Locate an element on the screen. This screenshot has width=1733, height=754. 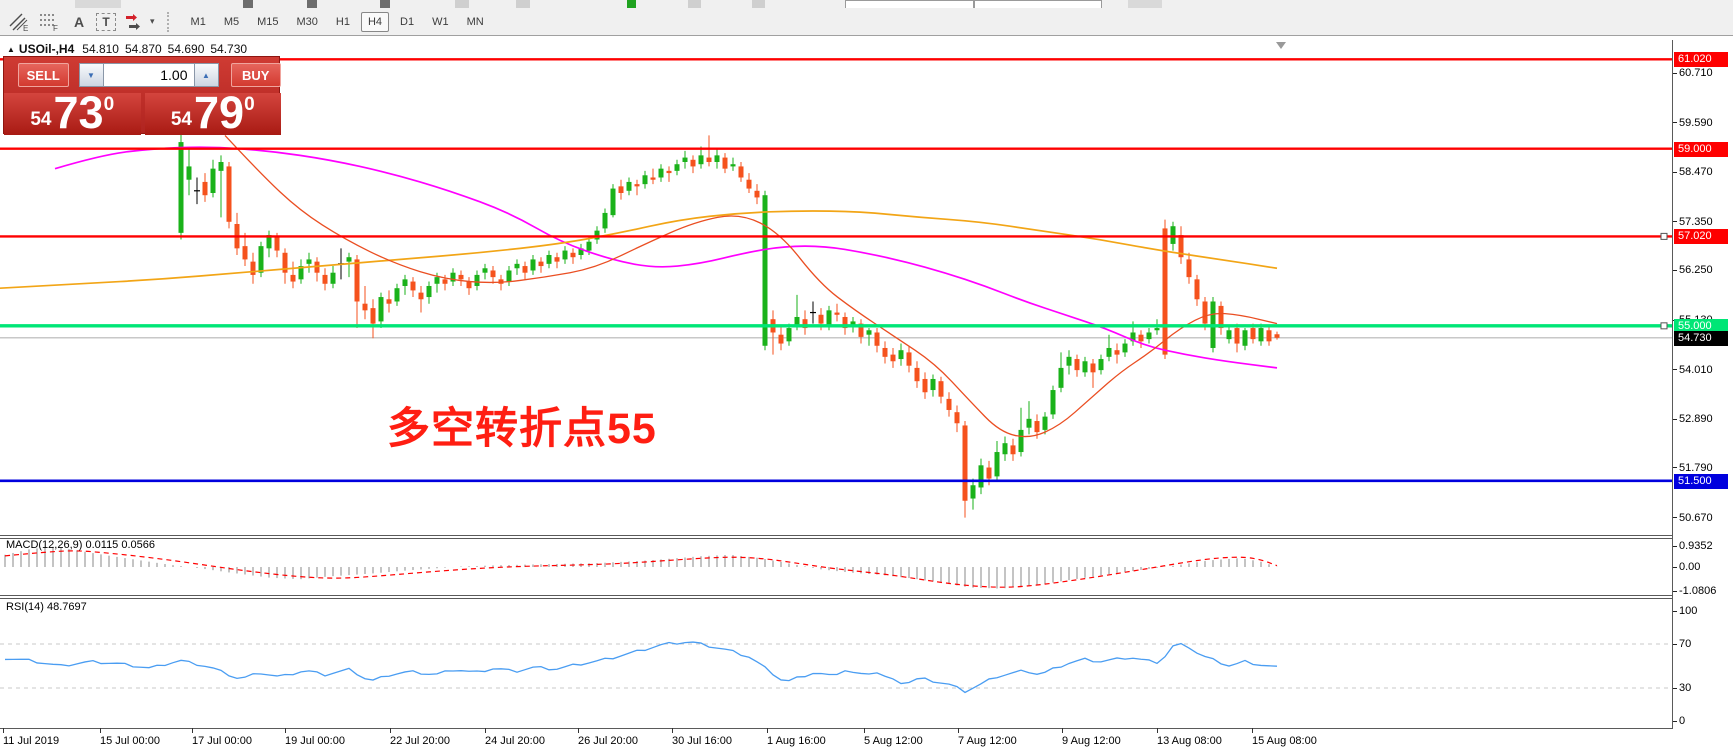
text-label-icon: T is located at coordinates (106, 21).